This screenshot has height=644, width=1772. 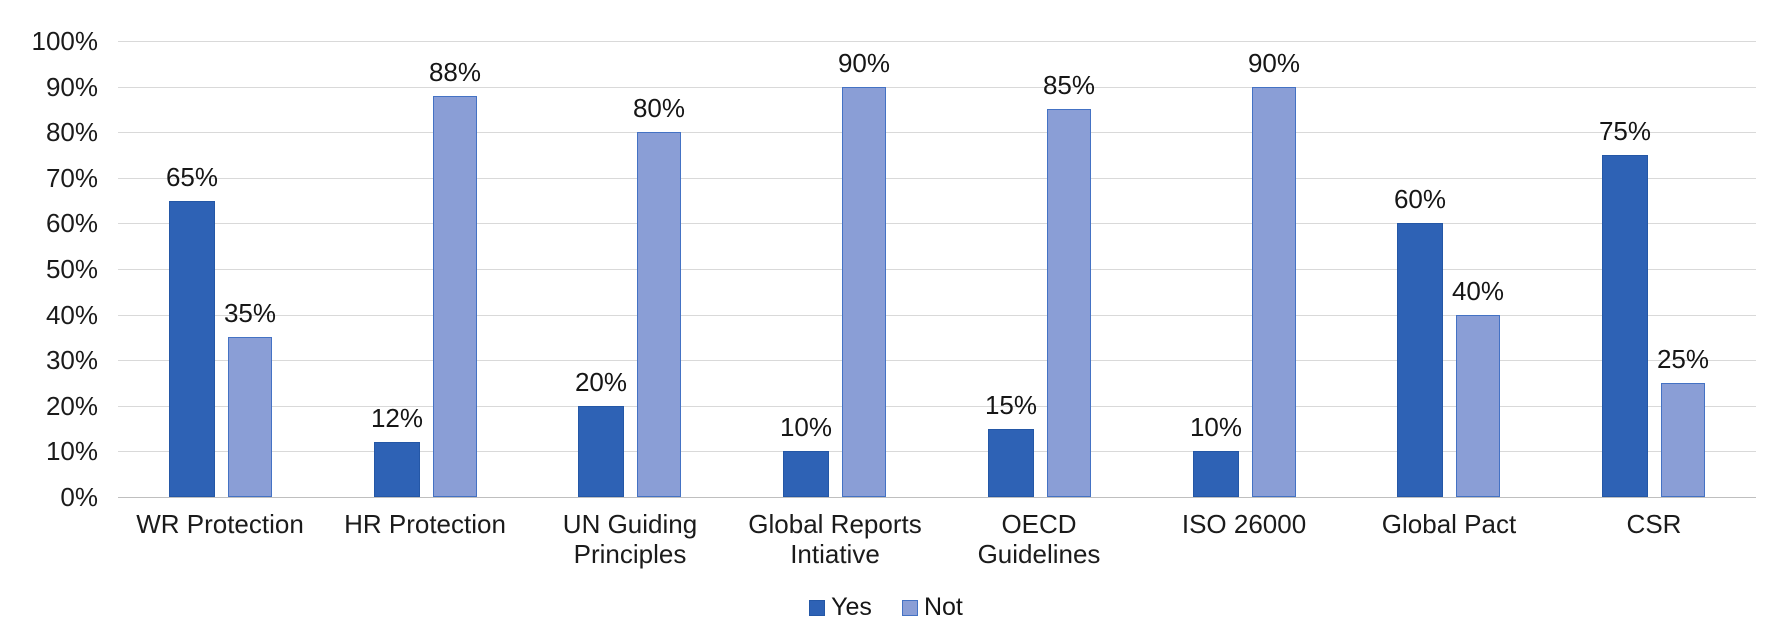 I want to click on x-axis-category-label: Global Reports Intiative, so click(x=835, y=539).